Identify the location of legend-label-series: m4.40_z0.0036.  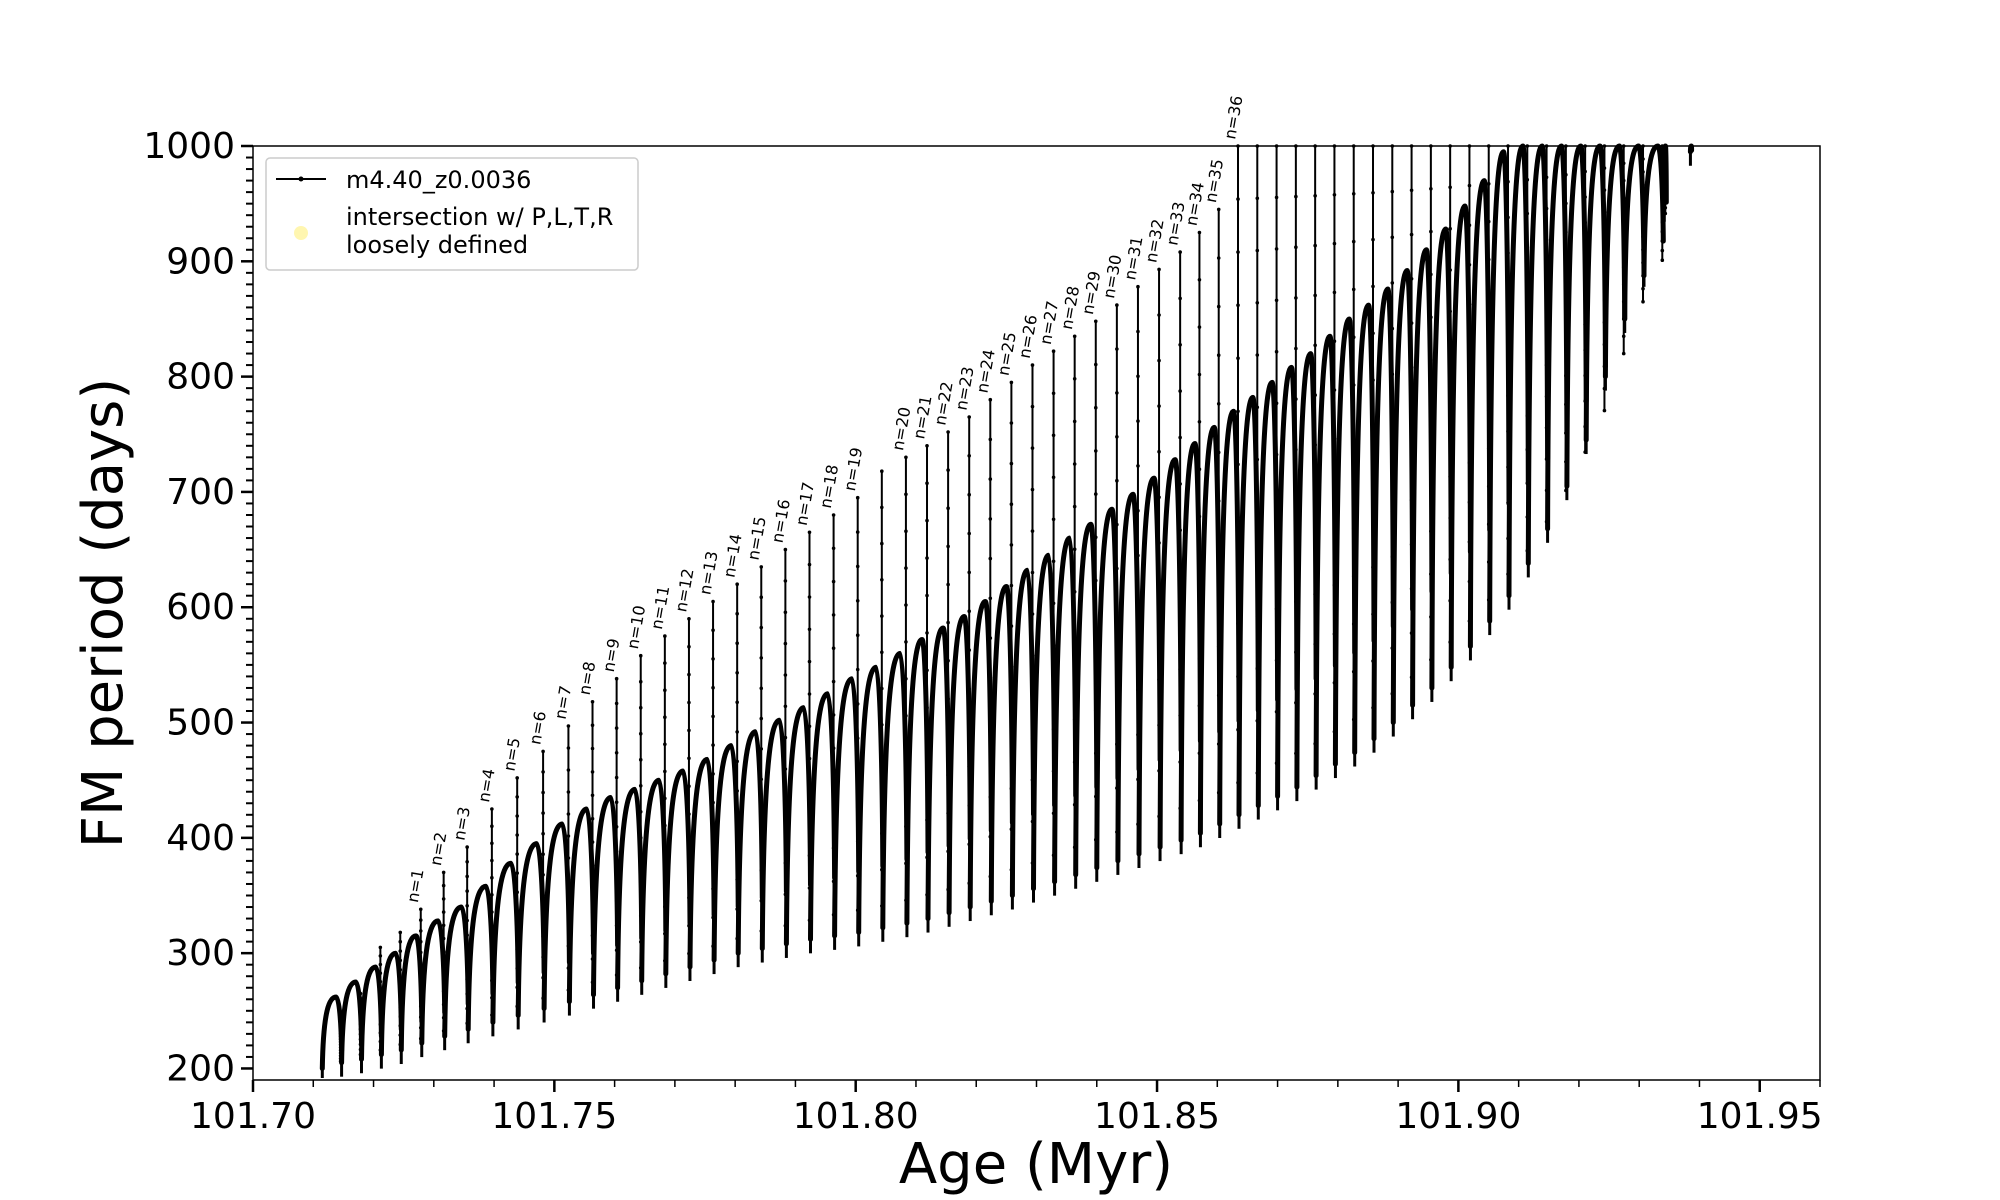
(438, 180).